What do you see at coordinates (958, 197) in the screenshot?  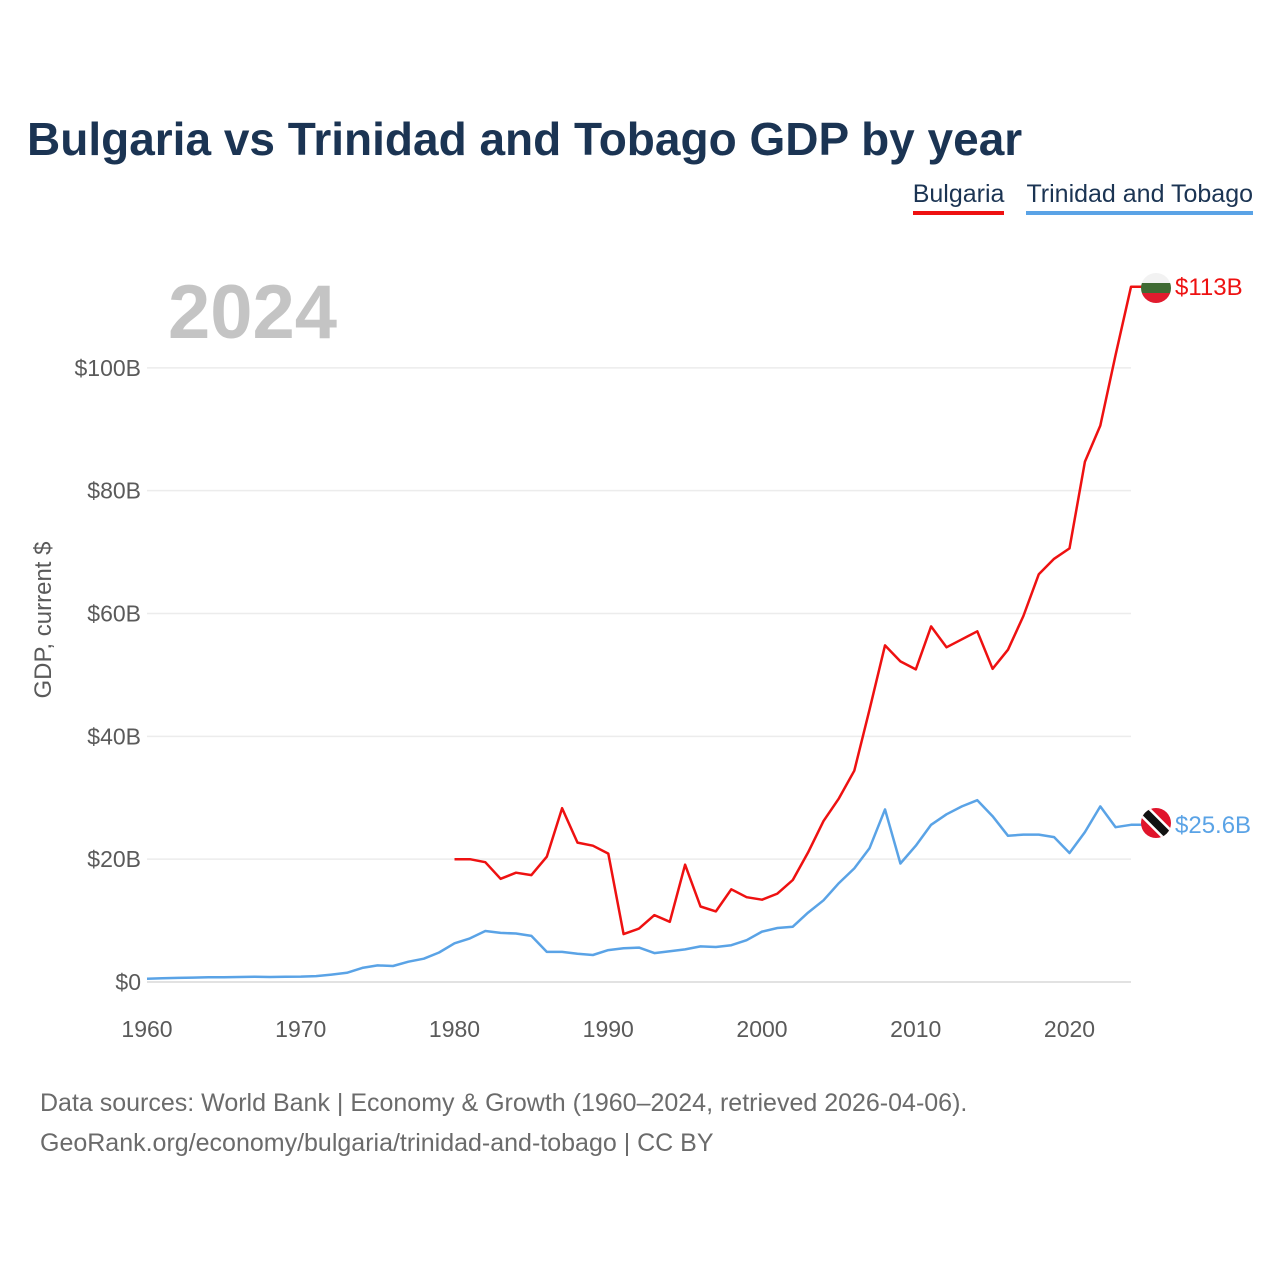 I see `legend-item-bulgaria: Bulgaria` at bounding box center [958, 197].